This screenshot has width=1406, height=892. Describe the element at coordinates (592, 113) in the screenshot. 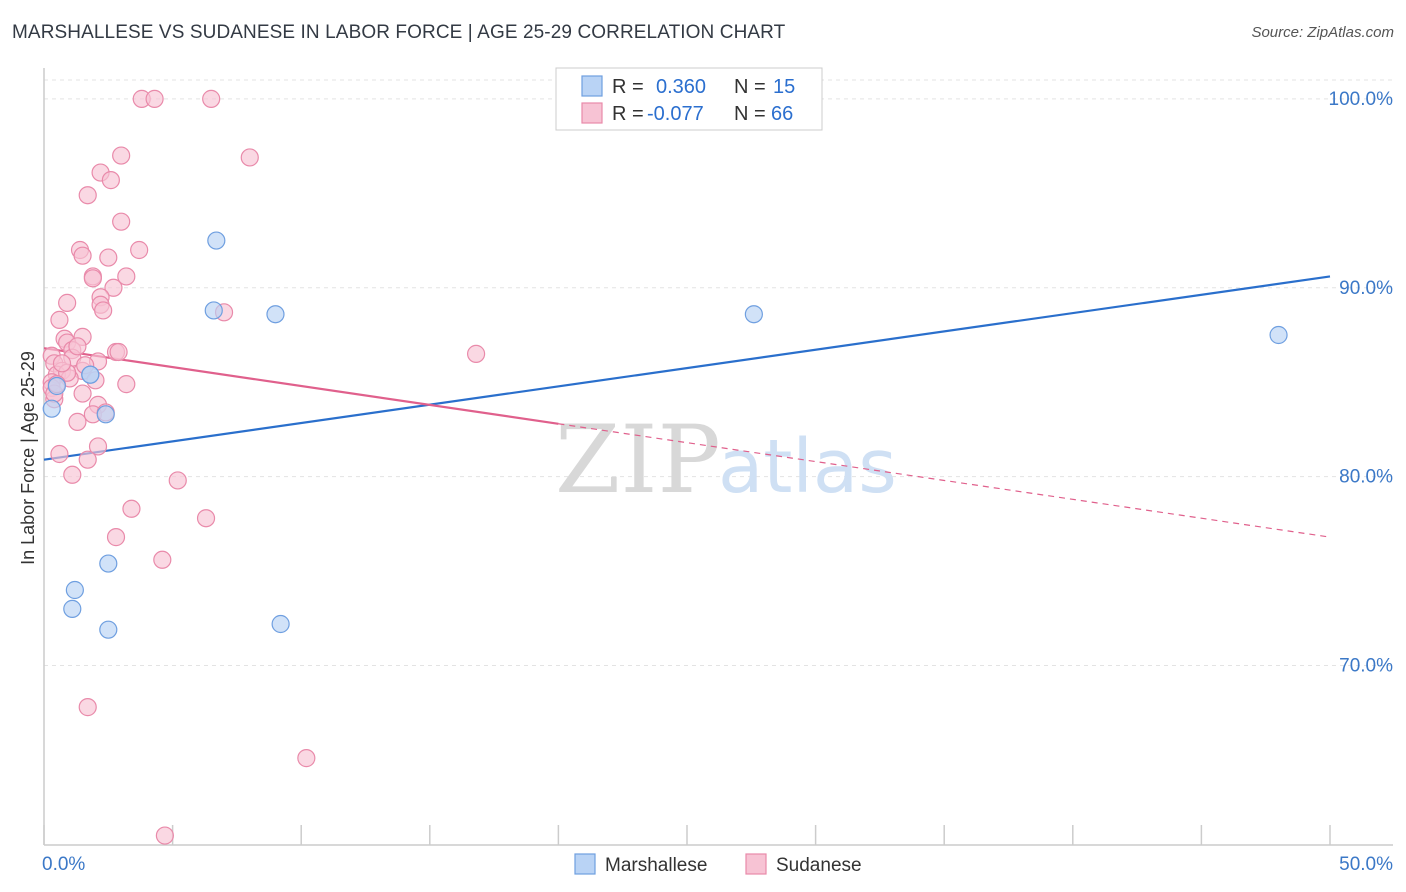

I see `legend-swatch-sudanese` at that location.